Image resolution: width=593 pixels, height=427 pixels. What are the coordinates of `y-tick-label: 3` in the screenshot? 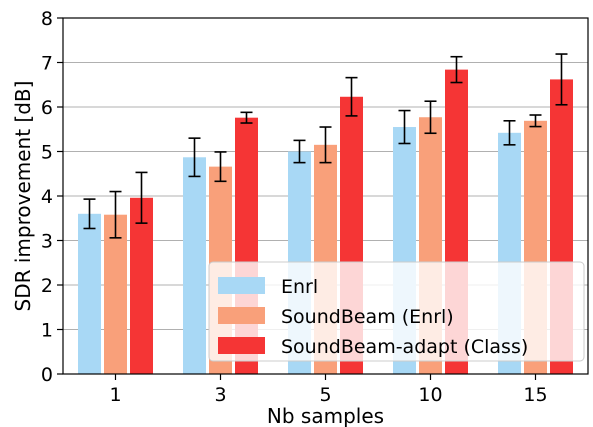 It's located at (47, 242).